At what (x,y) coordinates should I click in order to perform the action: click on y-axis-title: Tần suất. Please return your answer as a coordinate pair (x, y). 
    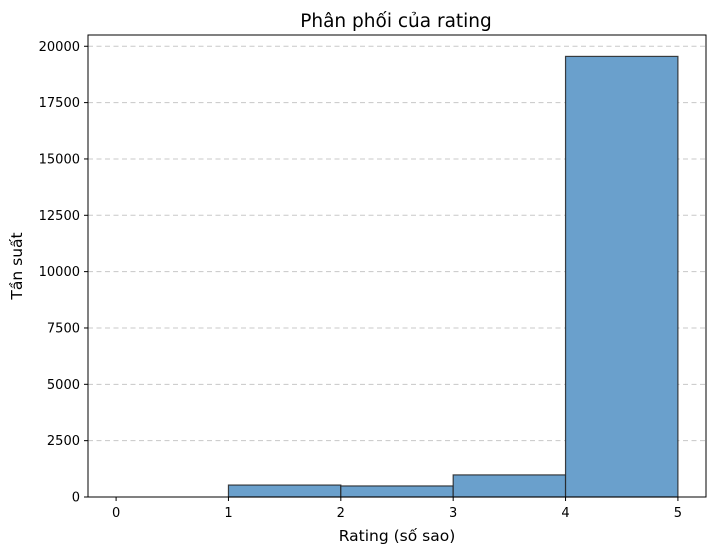
    Looking at the image, I should click on (17, 266).